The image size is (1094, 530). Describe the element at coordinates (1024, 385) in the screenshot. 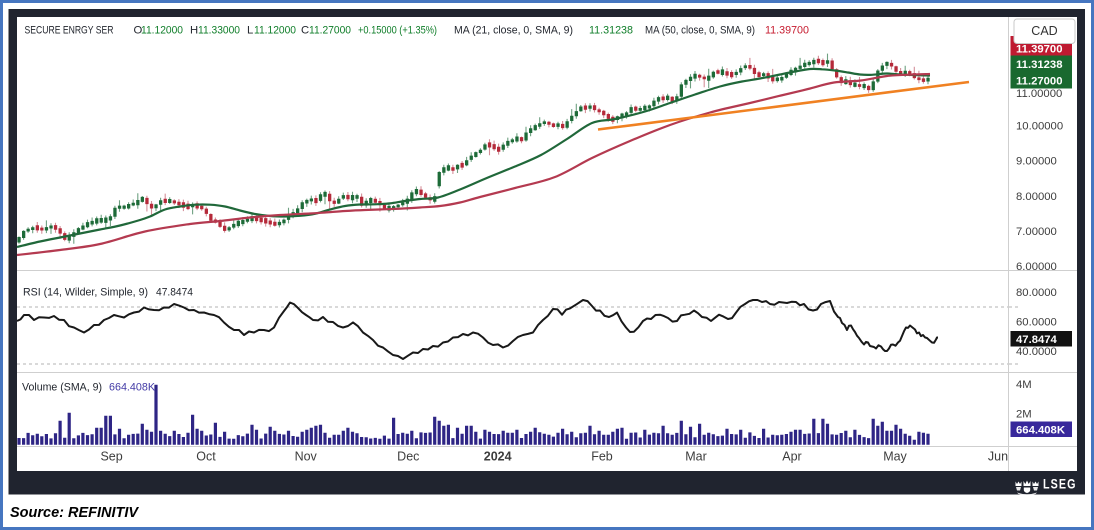

I see `svg-text: 4M` at that location.